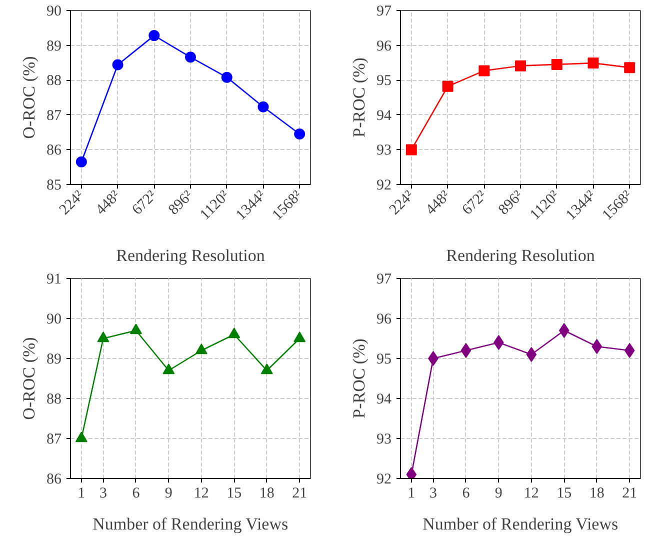  What do you see at coordinates (54, 186) in the screenshot?
I see `y-tick-label: 85` at bounding box center [54, 186].